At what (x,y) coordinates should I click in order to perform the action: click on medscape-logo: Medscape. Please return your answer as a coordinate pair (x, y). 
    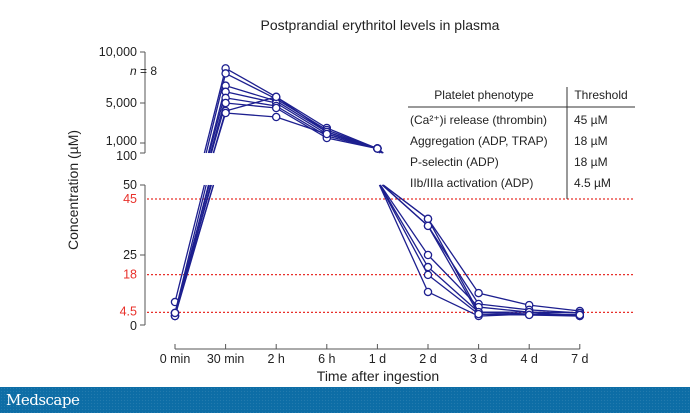
    Looking at the image, I should click on (43, 400).